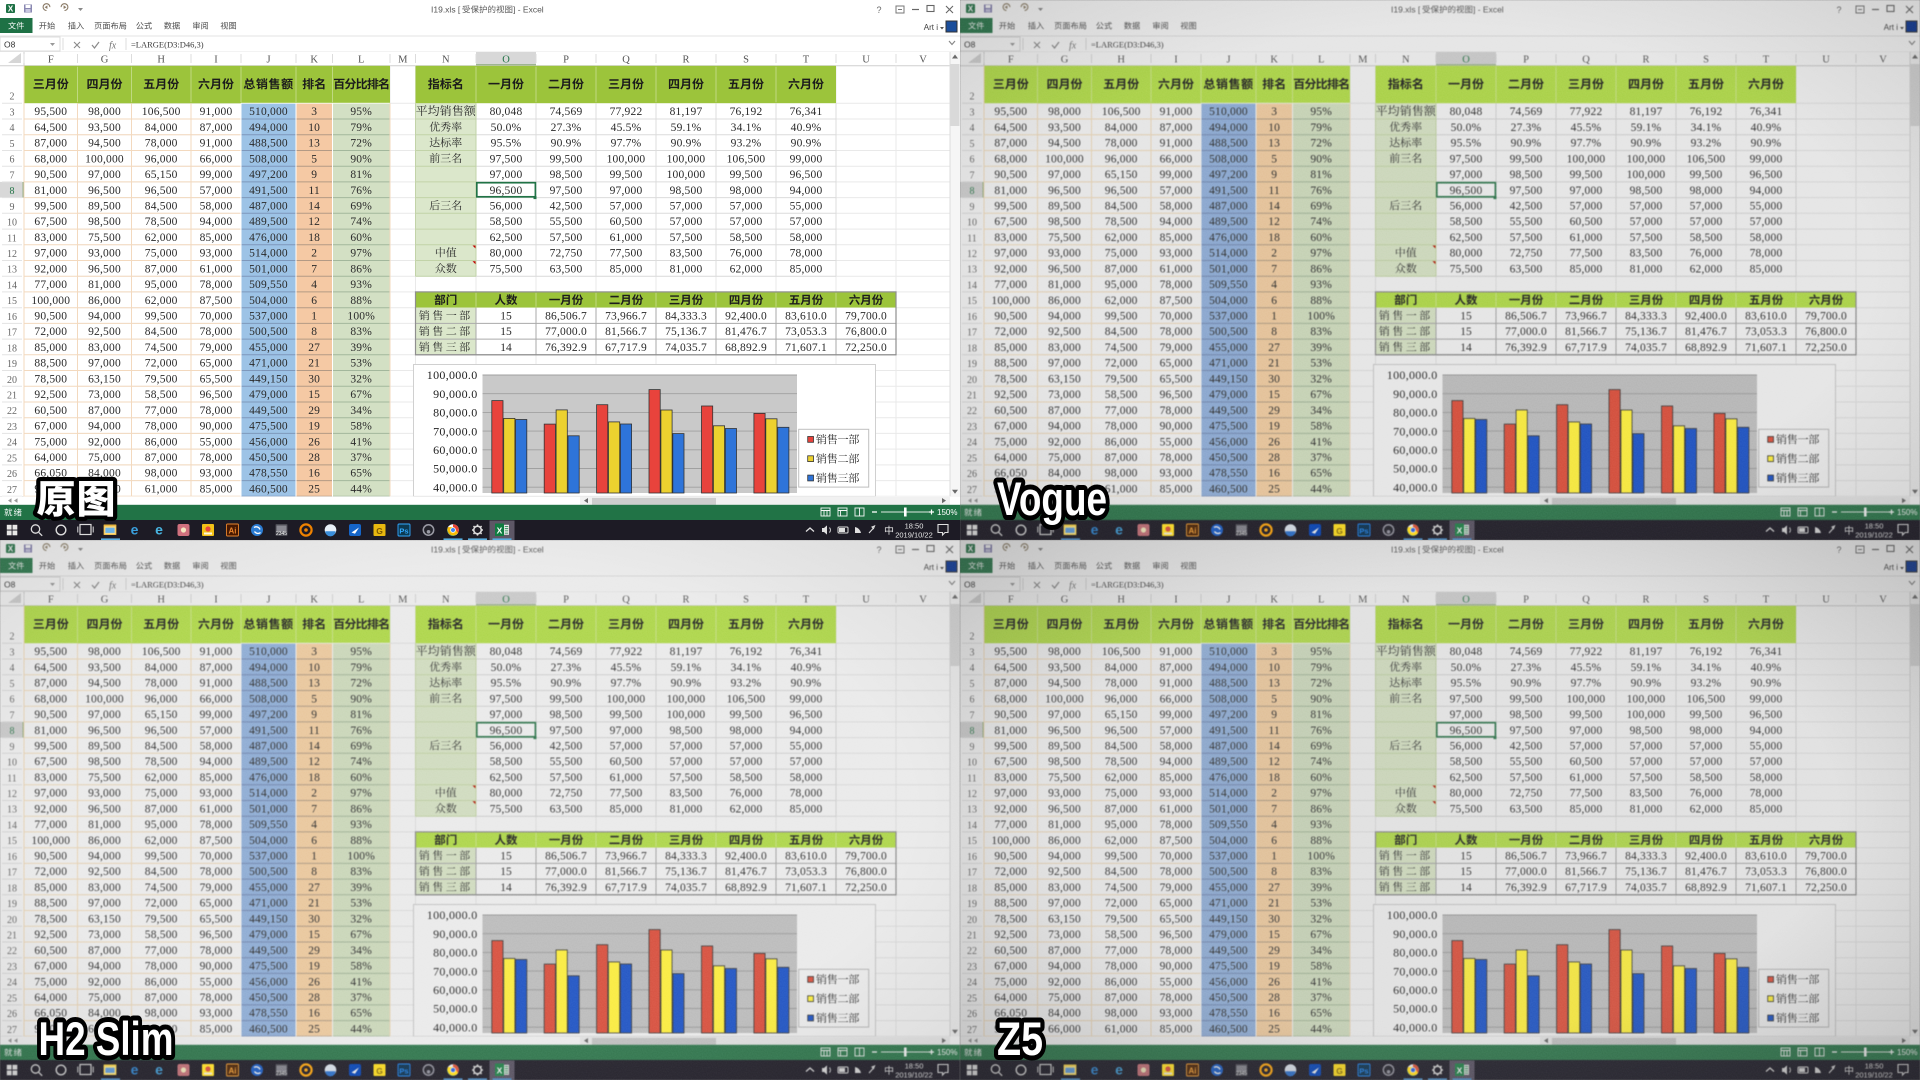 Image resolution: width=1920 pixels, height=1080 pixels. I want to click on svg-text: H2 Slim, so click(106, 1038).